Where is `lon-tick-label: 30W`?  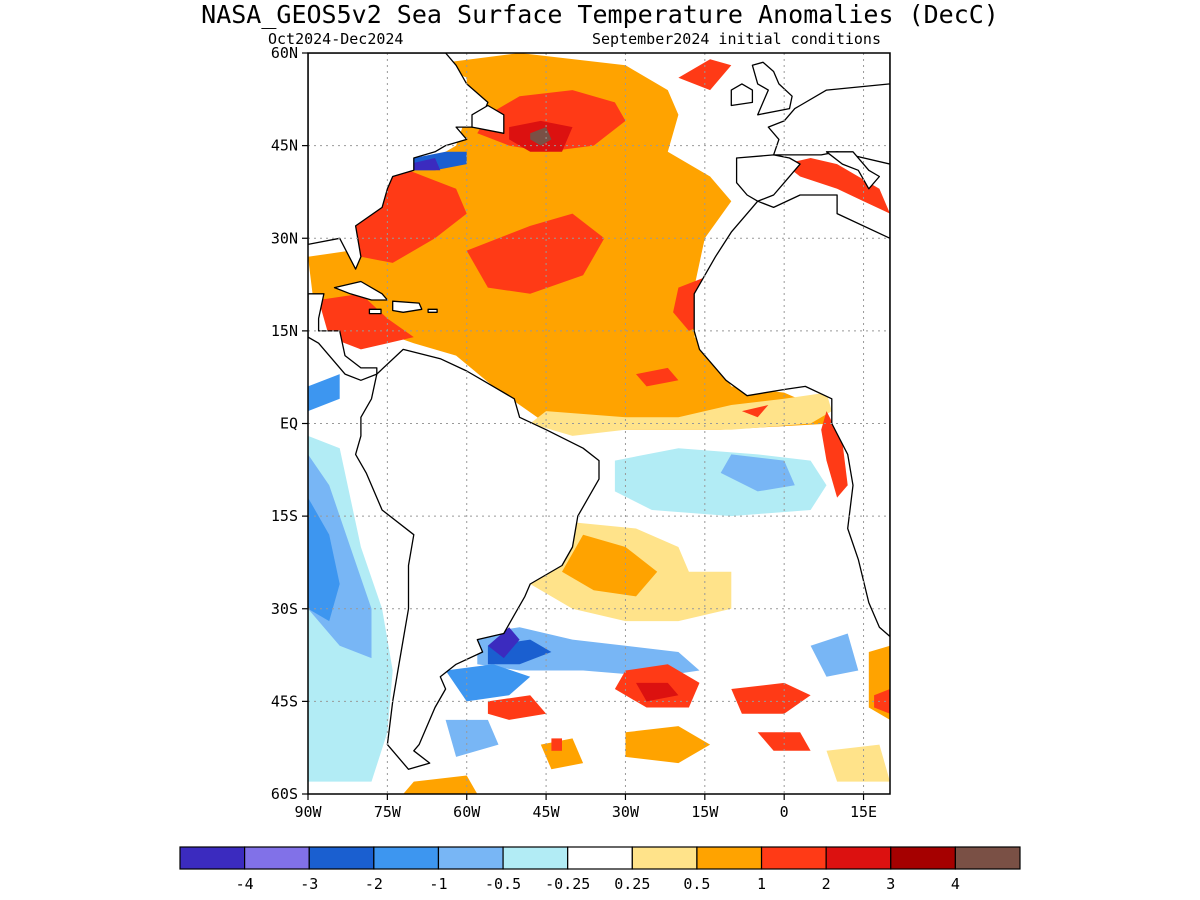 lon-tick-label: 30W is located at coordinates (626, 812).